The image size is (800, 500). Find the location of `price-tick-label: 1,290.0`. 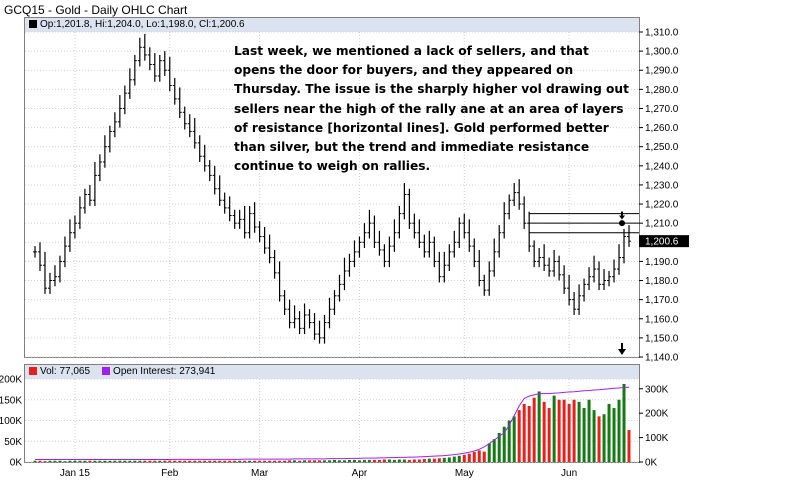

price-tick-label: 1,290.0 is located at coordinates (662, 71).